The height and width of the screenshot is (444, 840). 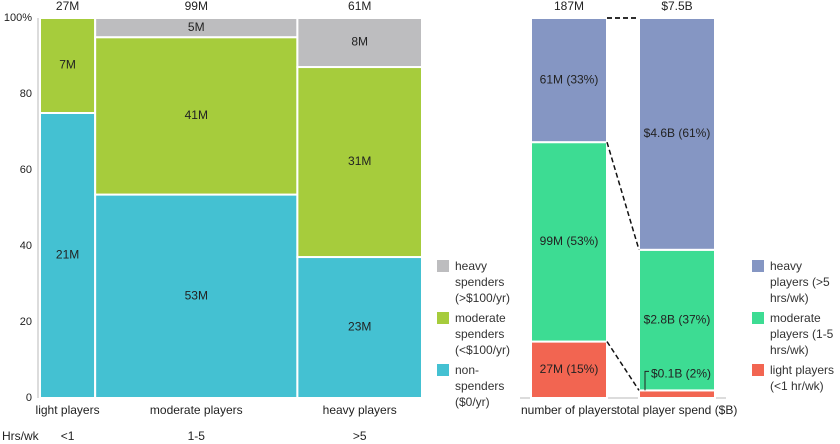 I want to click on legend-label: light players (<1 hr/wk), so click(x=802, y=378).